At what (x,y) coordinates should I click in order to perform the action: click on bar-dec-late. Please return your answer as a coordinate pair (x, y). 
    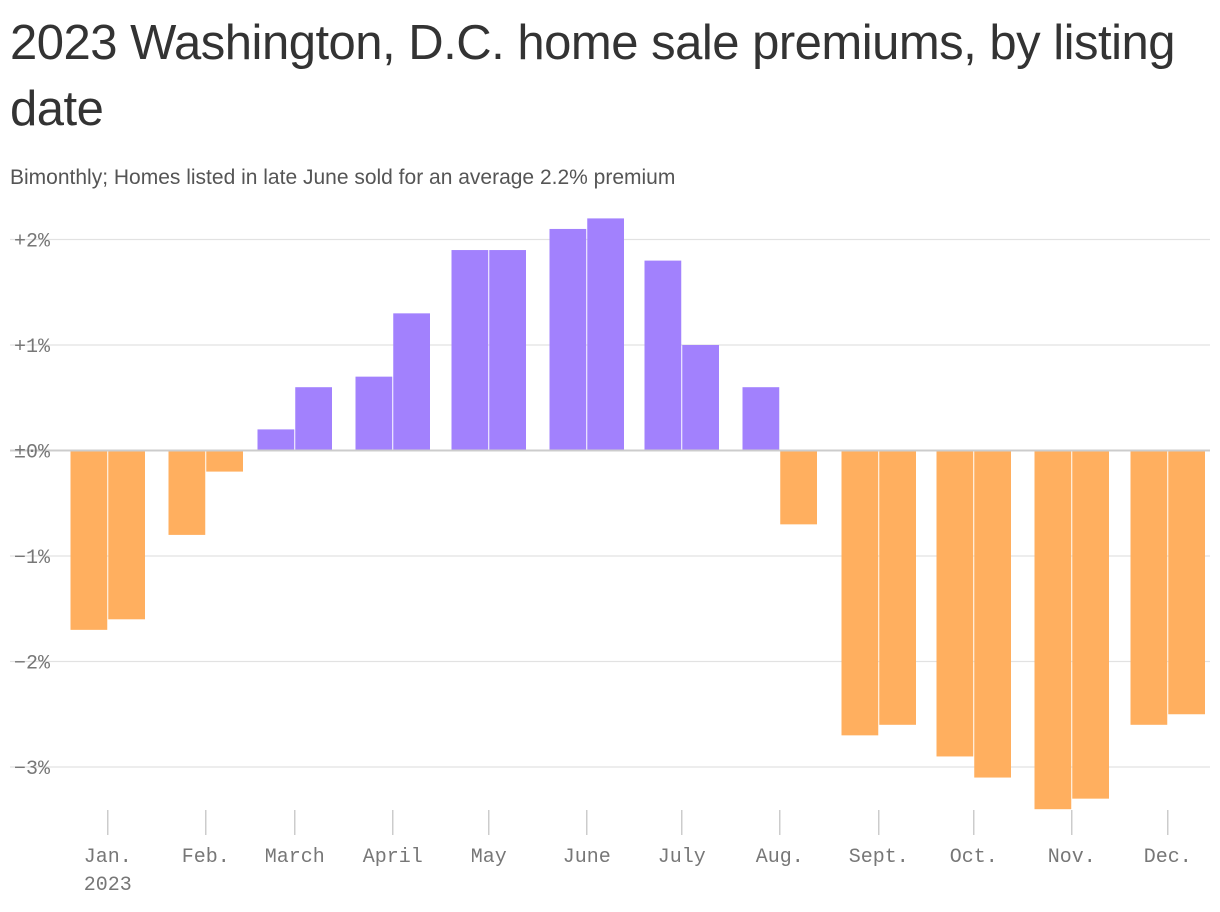
    Looking at the image, I should click on (1186, 582).